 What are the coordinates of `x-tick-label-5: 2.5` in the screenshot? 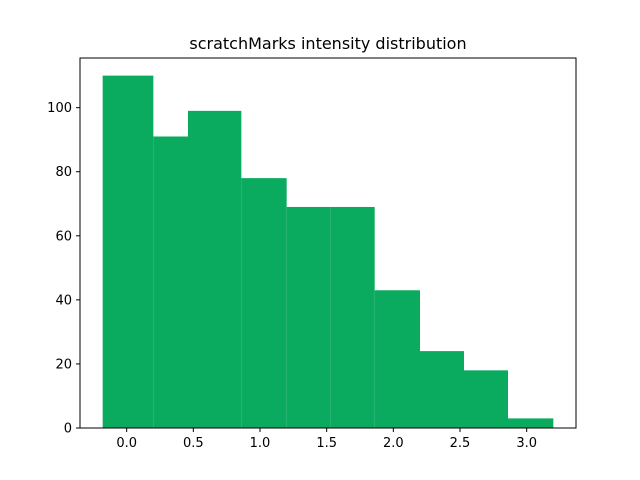 It's located at (460, 443).